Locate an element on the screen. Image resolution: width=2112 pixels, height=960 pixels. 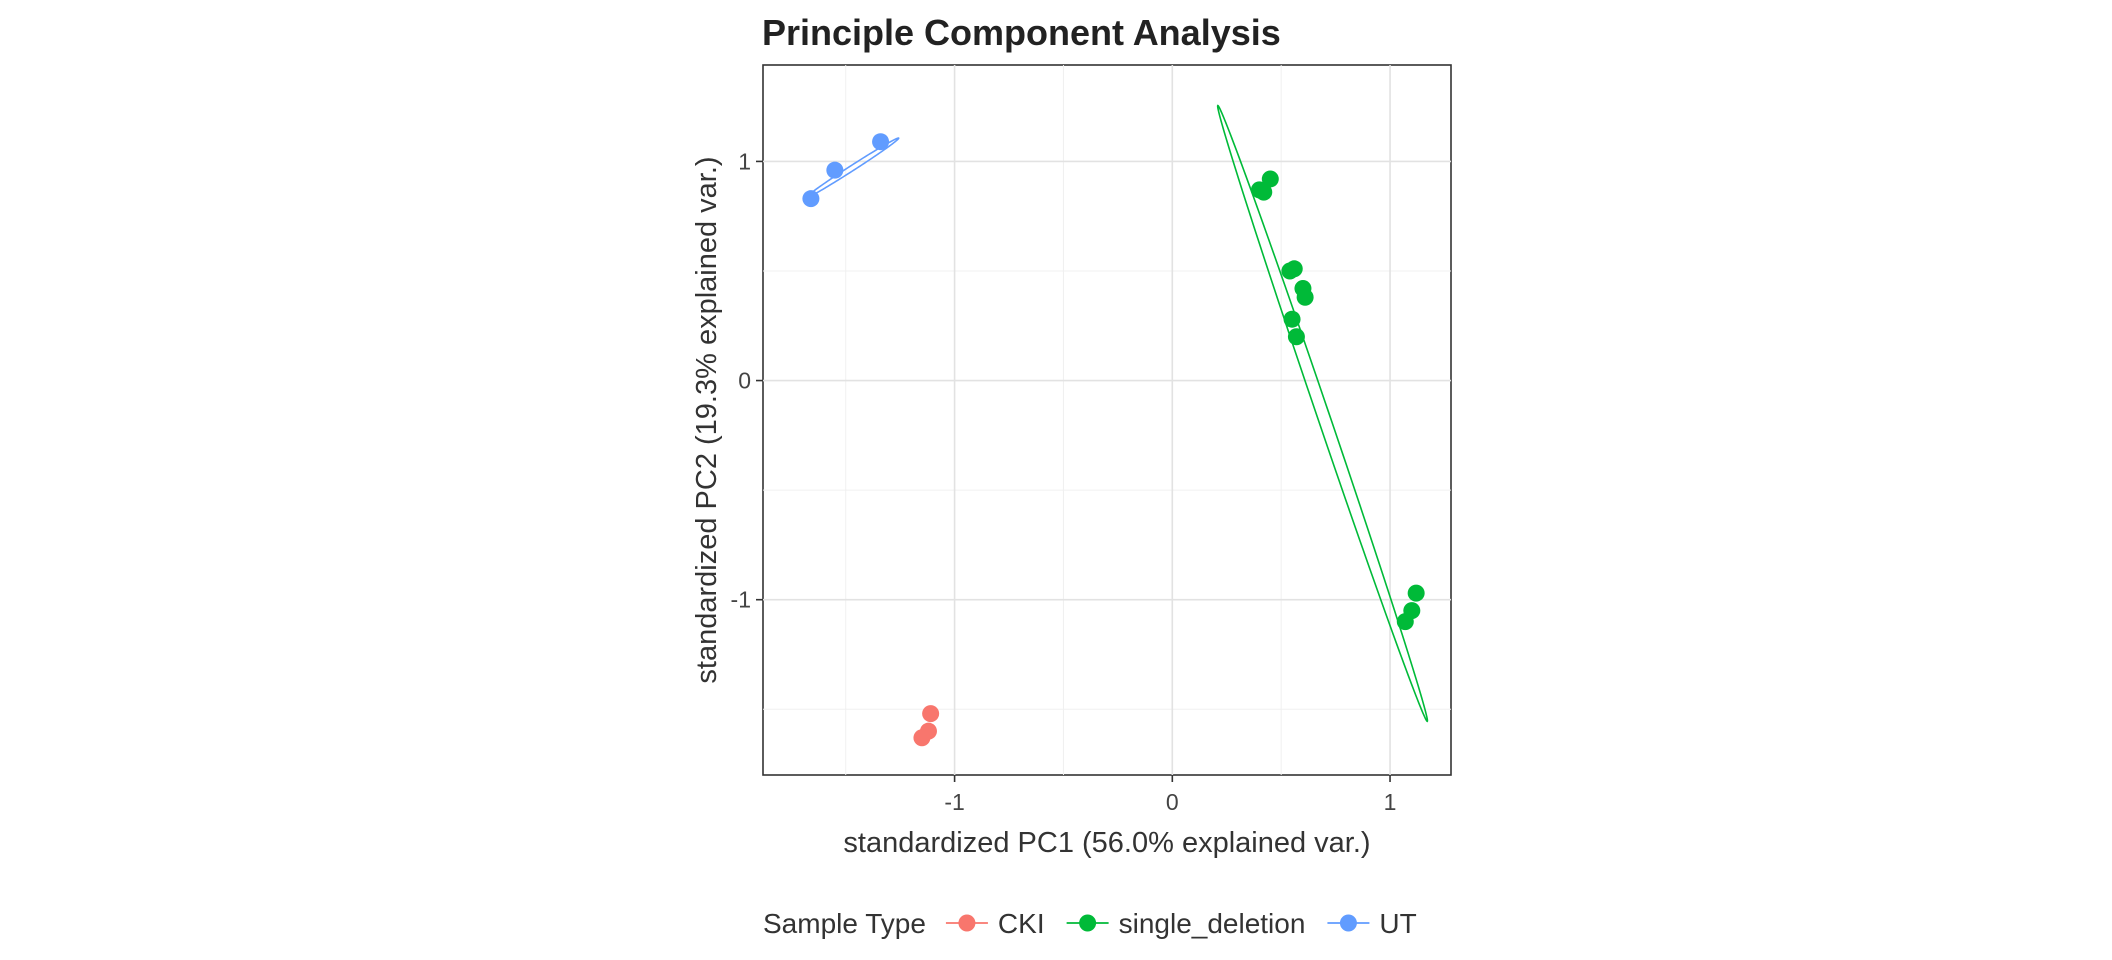
legend-item-ut: UT is located at coordinates (1372, 923).